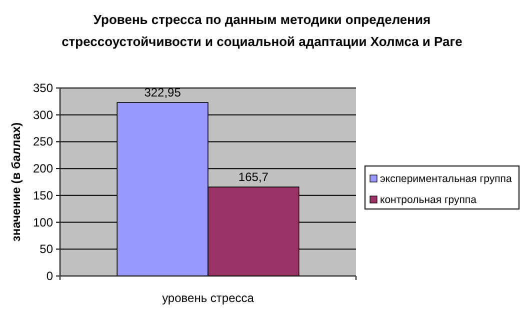 The height and width of the screenshot is (314, 525). What do you see at coordinates (47, 249) in the screenshot?
I see `y-tick-label: 50` at bounding box center [47, 249].